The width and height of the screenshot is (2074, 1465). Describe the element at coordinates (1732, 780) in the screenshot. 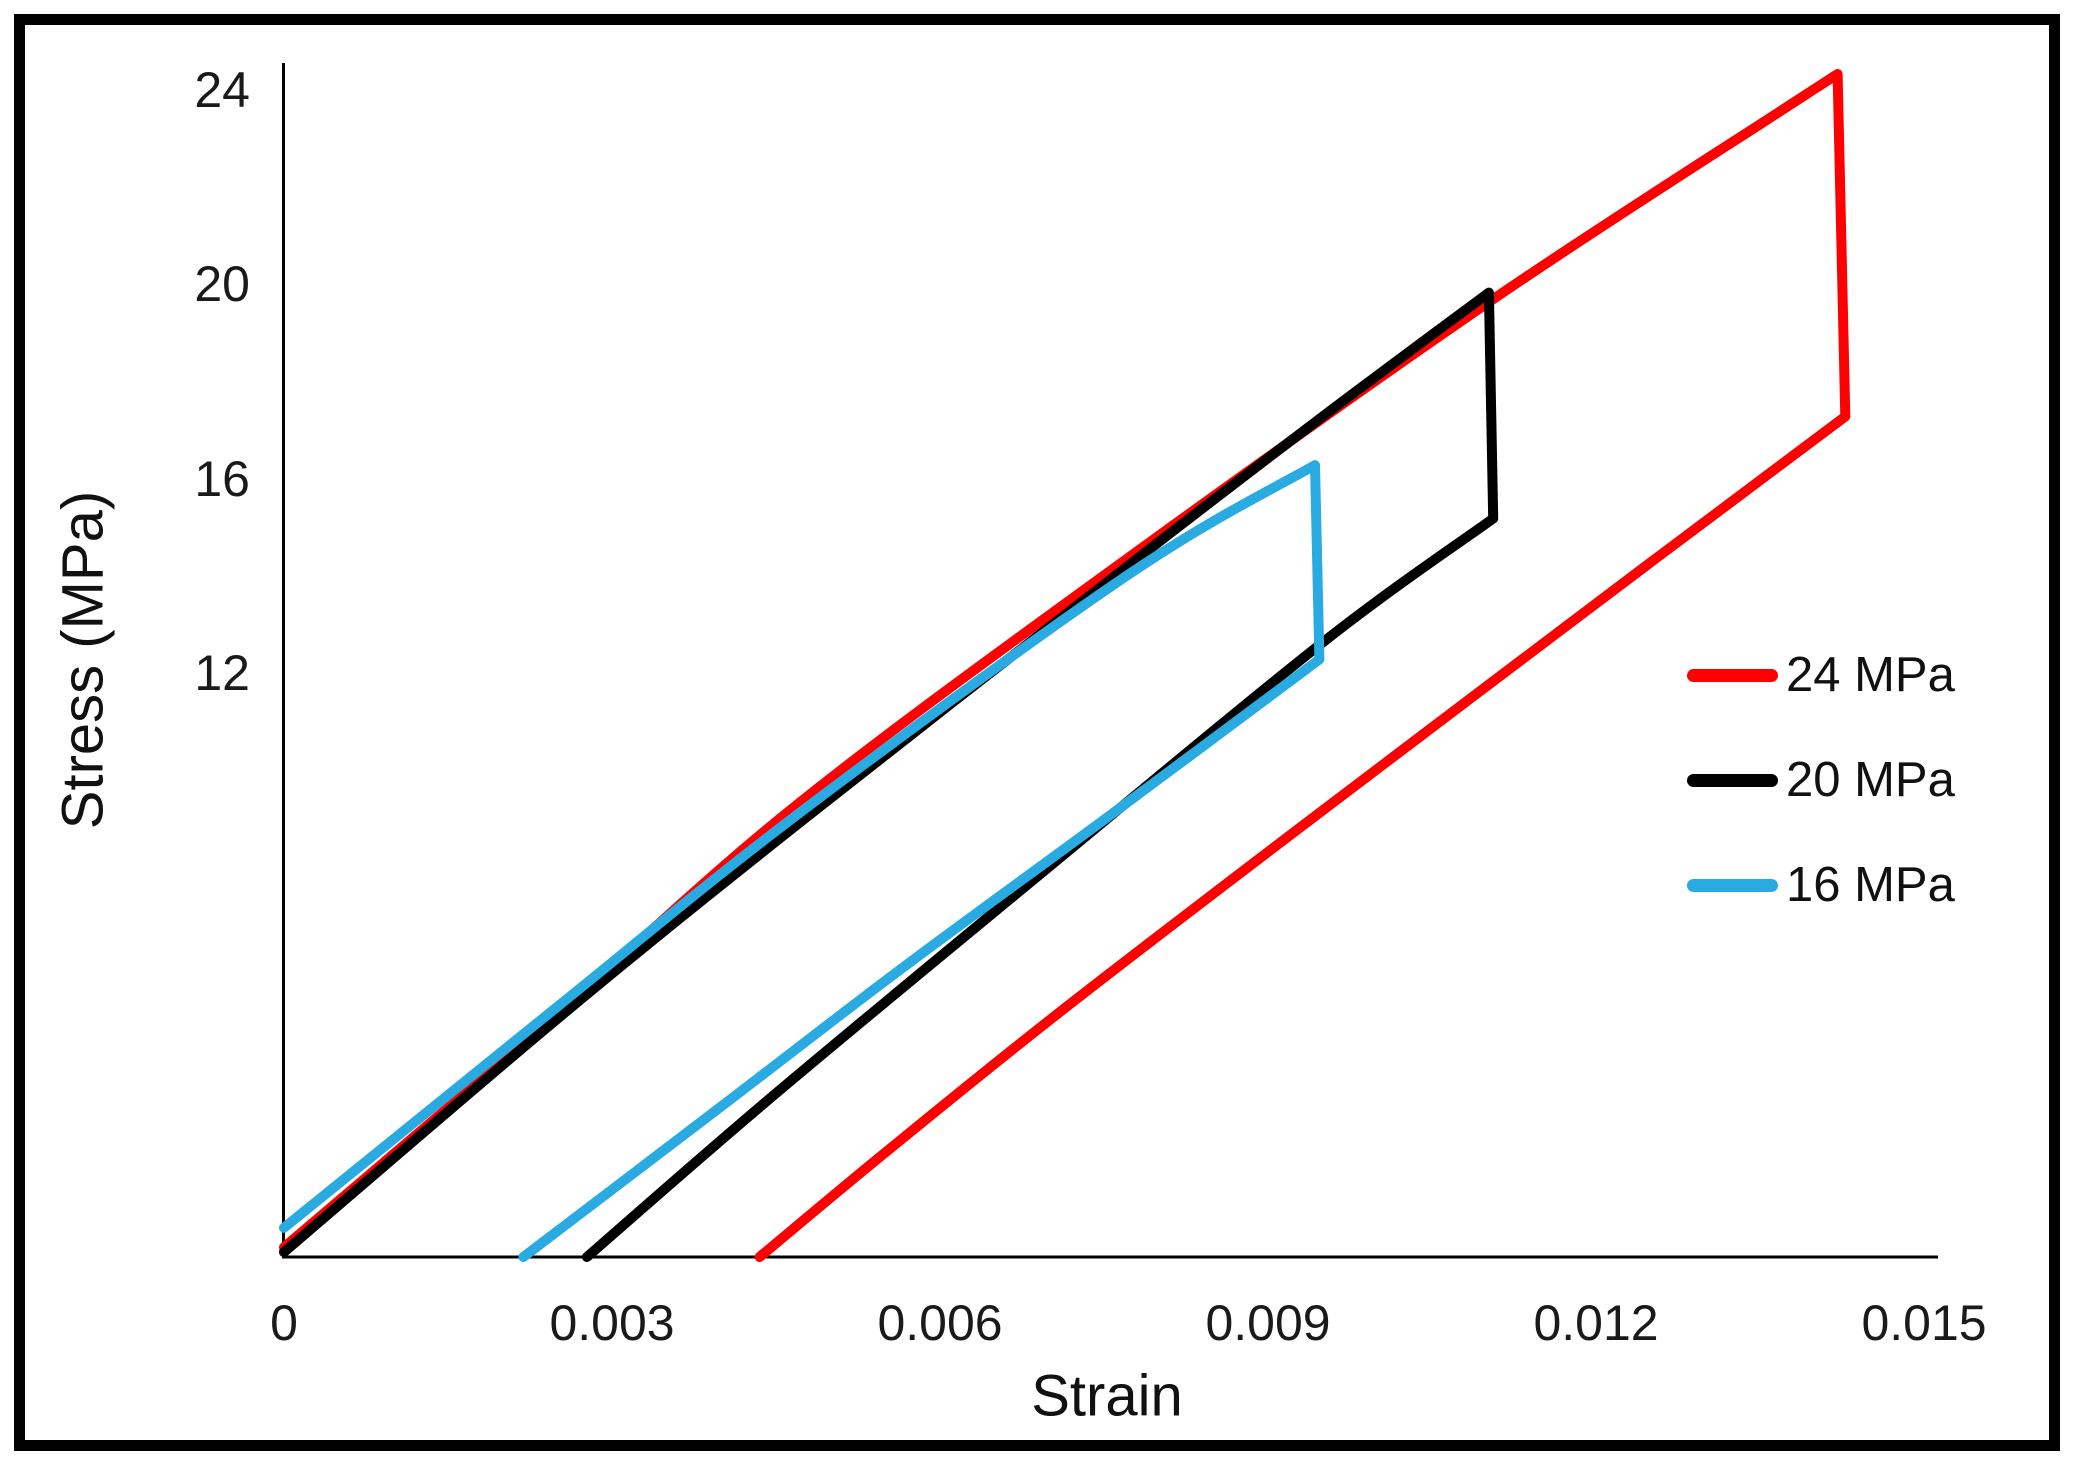

I see `legend-swatch-20mpa` at that location.